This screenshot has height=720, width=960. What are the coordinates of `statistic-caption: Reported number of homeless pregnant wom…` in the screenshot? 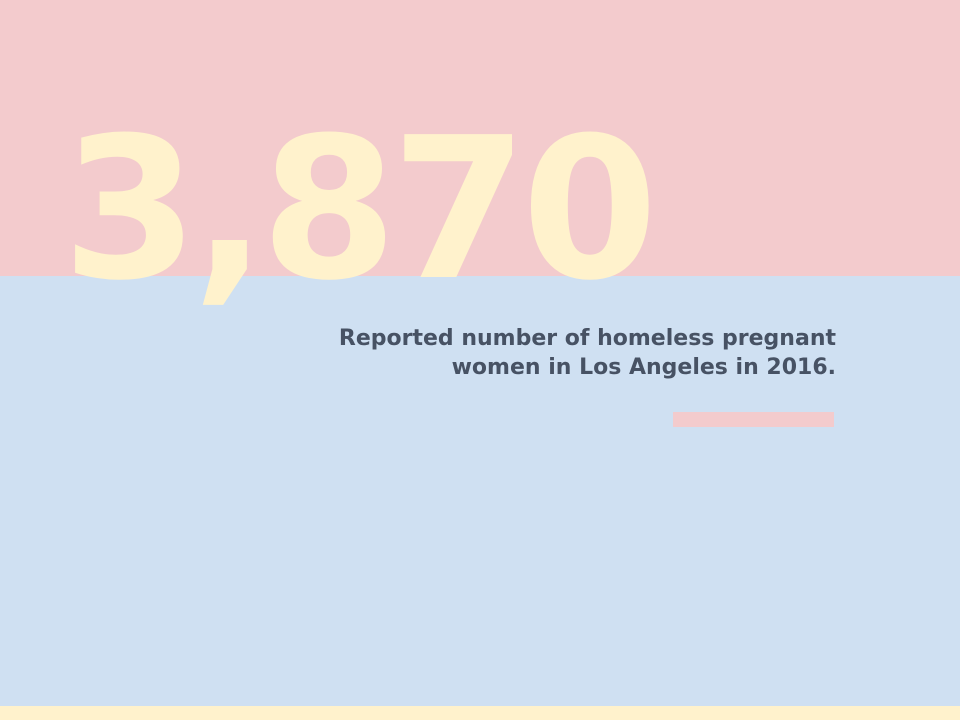 It's located at (566, 353).